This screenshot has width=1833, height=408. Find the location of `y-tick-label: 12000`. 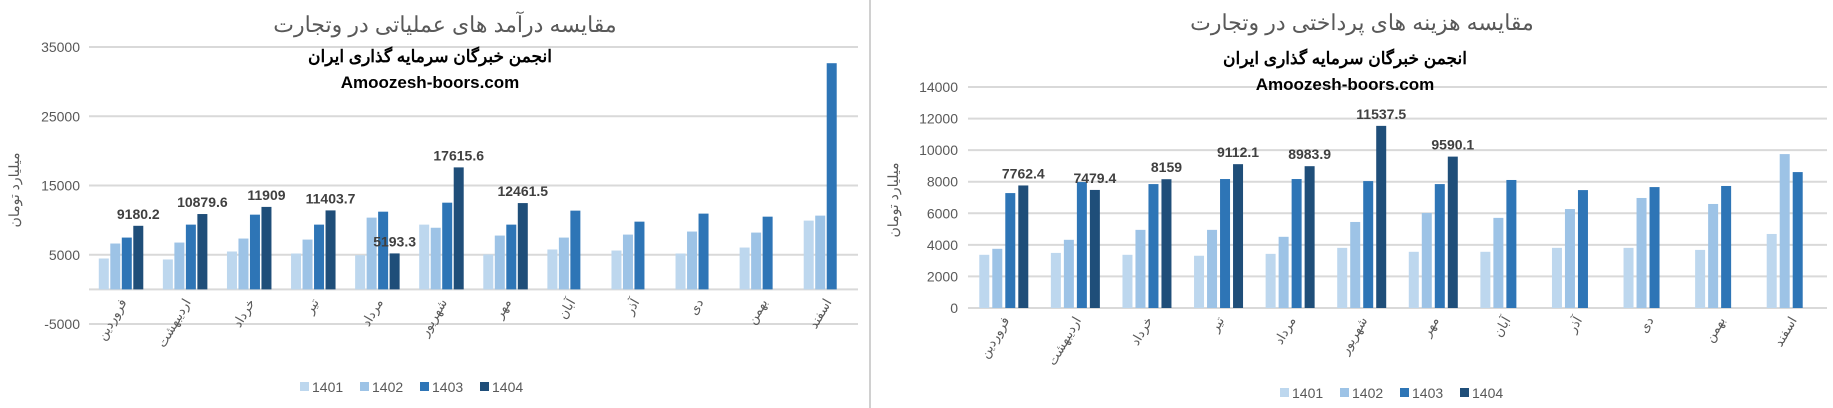

y-tick-label: 12000 is located at coordinates (938, 119).